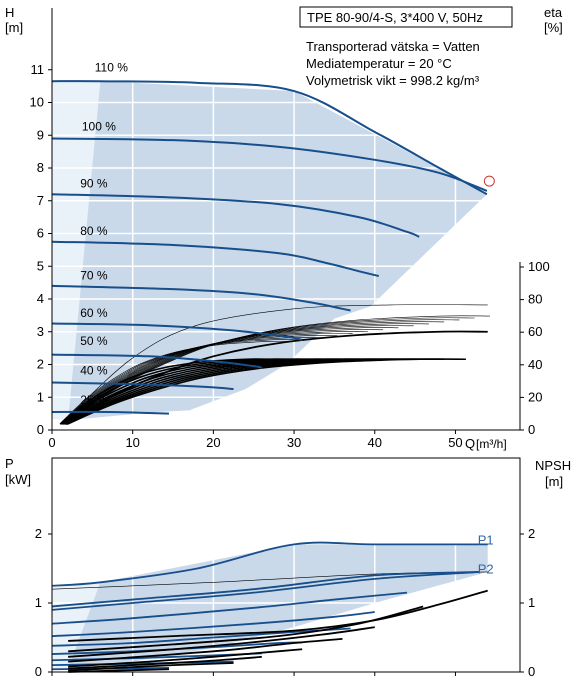 The height and width of the screenshot is (681, 585). I want to click on y2-axis-unit-eta: [%], so click(553, 27).